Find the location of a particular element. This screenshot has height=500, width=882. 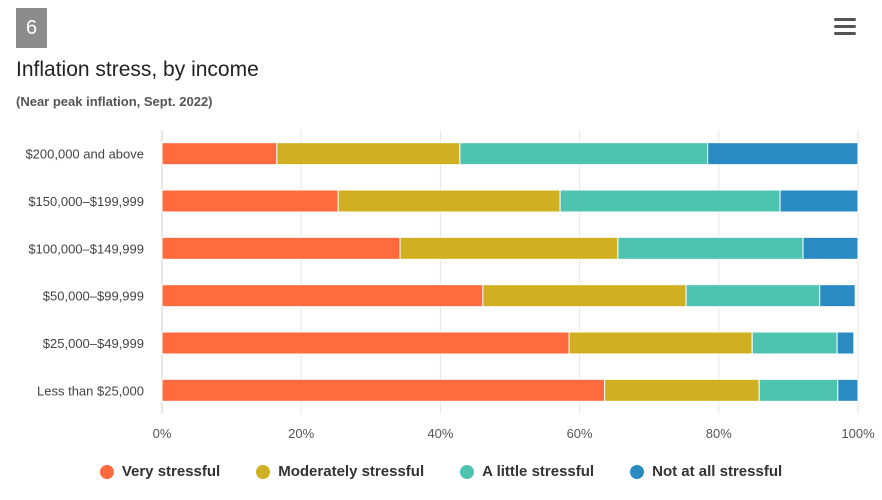

x-tick-label: 20% is located at coordinates (301, 433).